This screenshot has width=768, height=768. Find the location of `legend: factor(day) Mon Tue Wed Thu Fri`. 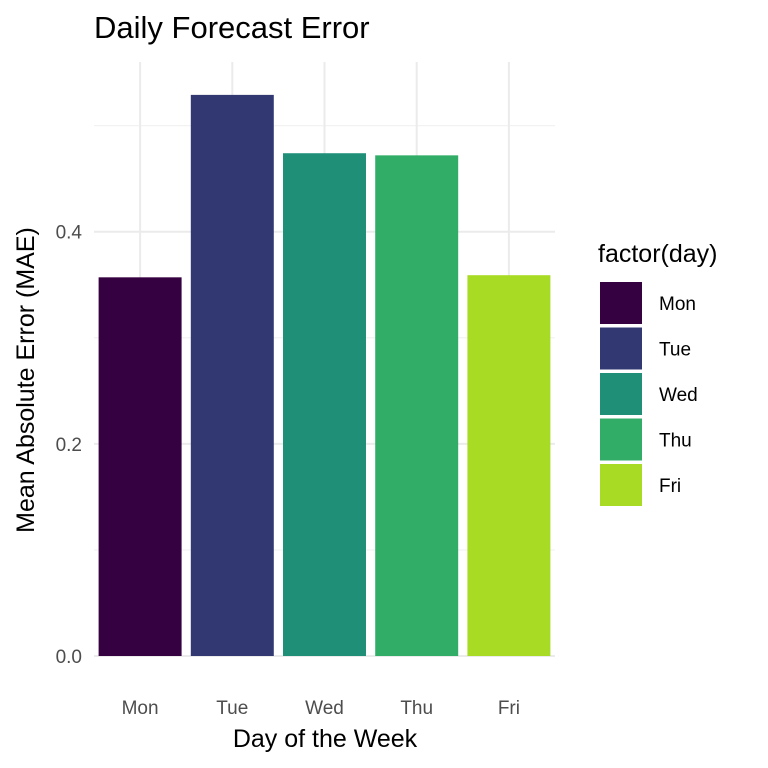

legend: factor(day) Mon Tue Wed Thu Fri is located at coordinates (657, 373).